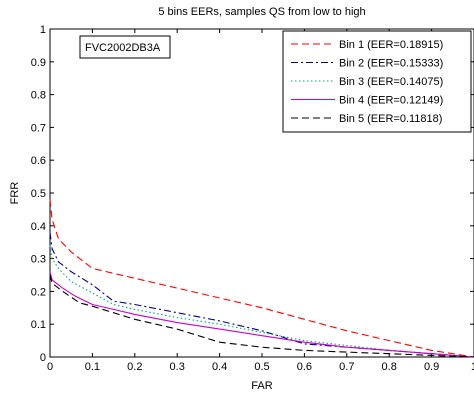  Describe the element at coordinates (38, 227) in the screenshot. I see `y-tick-label: 0.4` at that location.